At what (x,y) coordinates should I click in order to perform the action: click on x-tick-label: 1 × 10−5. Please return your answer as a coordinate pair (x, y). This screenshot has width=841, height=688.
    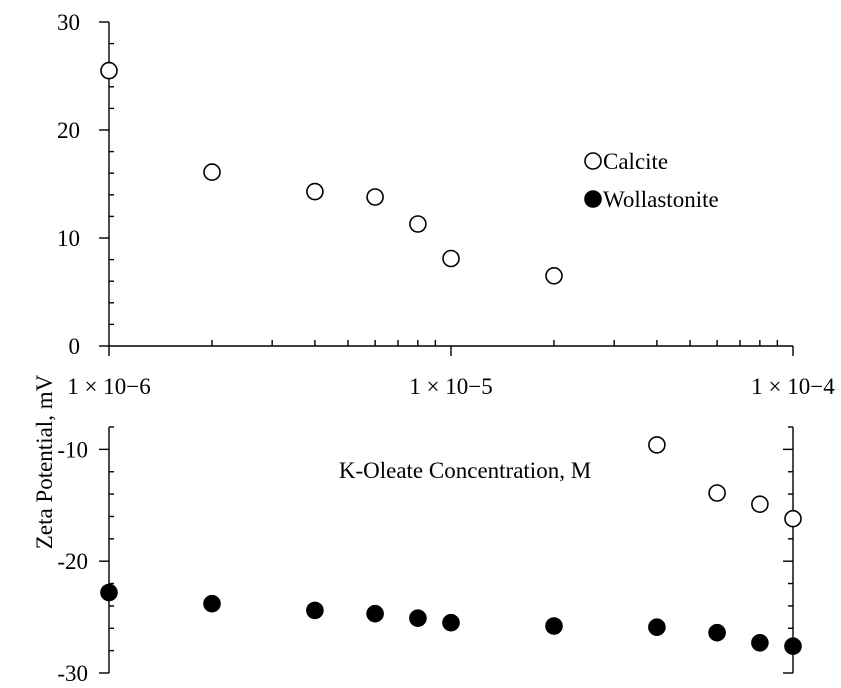
    Looking at the image, I should click on (450, 386).